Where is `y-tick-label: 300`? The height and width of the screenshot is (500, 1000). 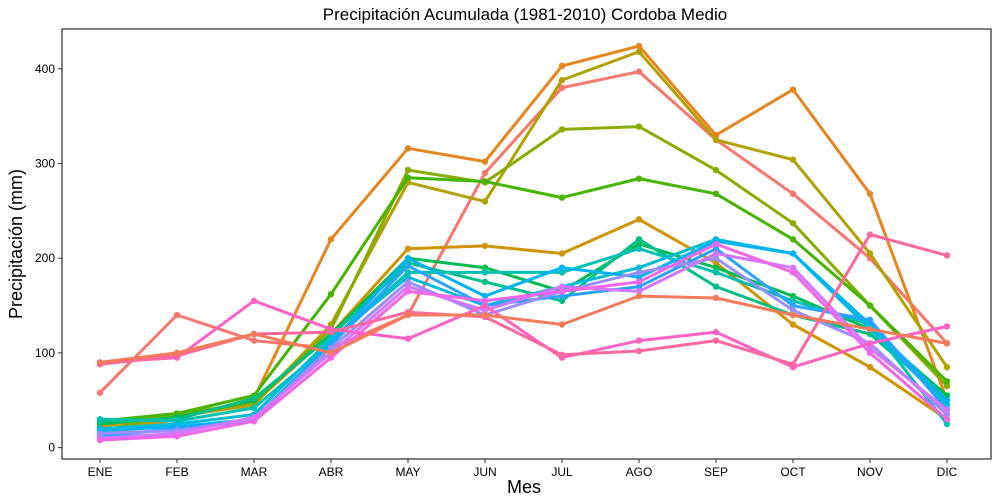
y-tick-label: 300 is located at coordinates (45, 163).